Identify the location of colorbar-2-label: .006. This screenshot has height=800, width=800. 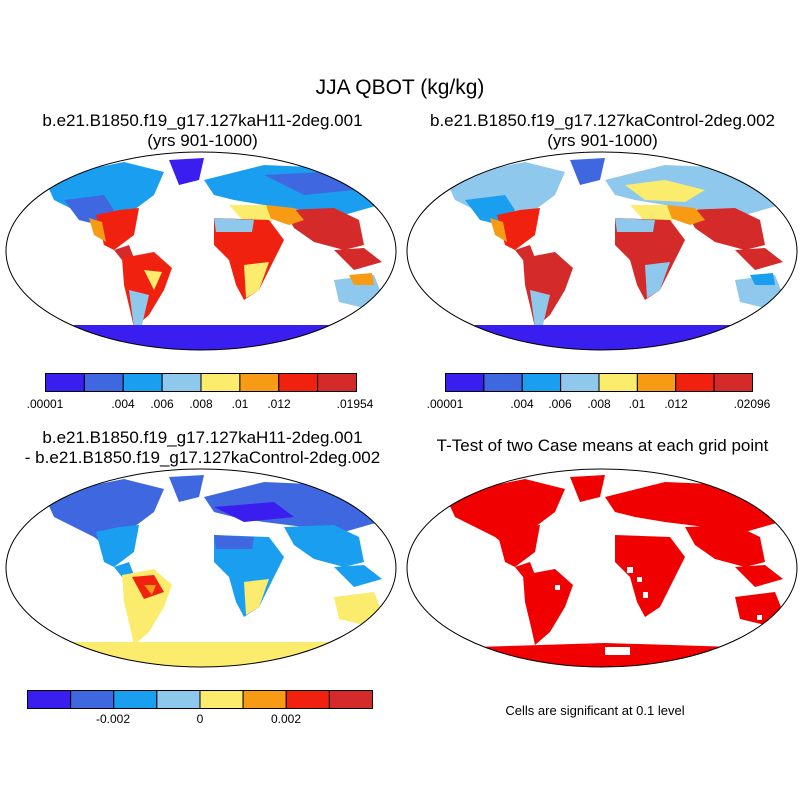
(560, 404).